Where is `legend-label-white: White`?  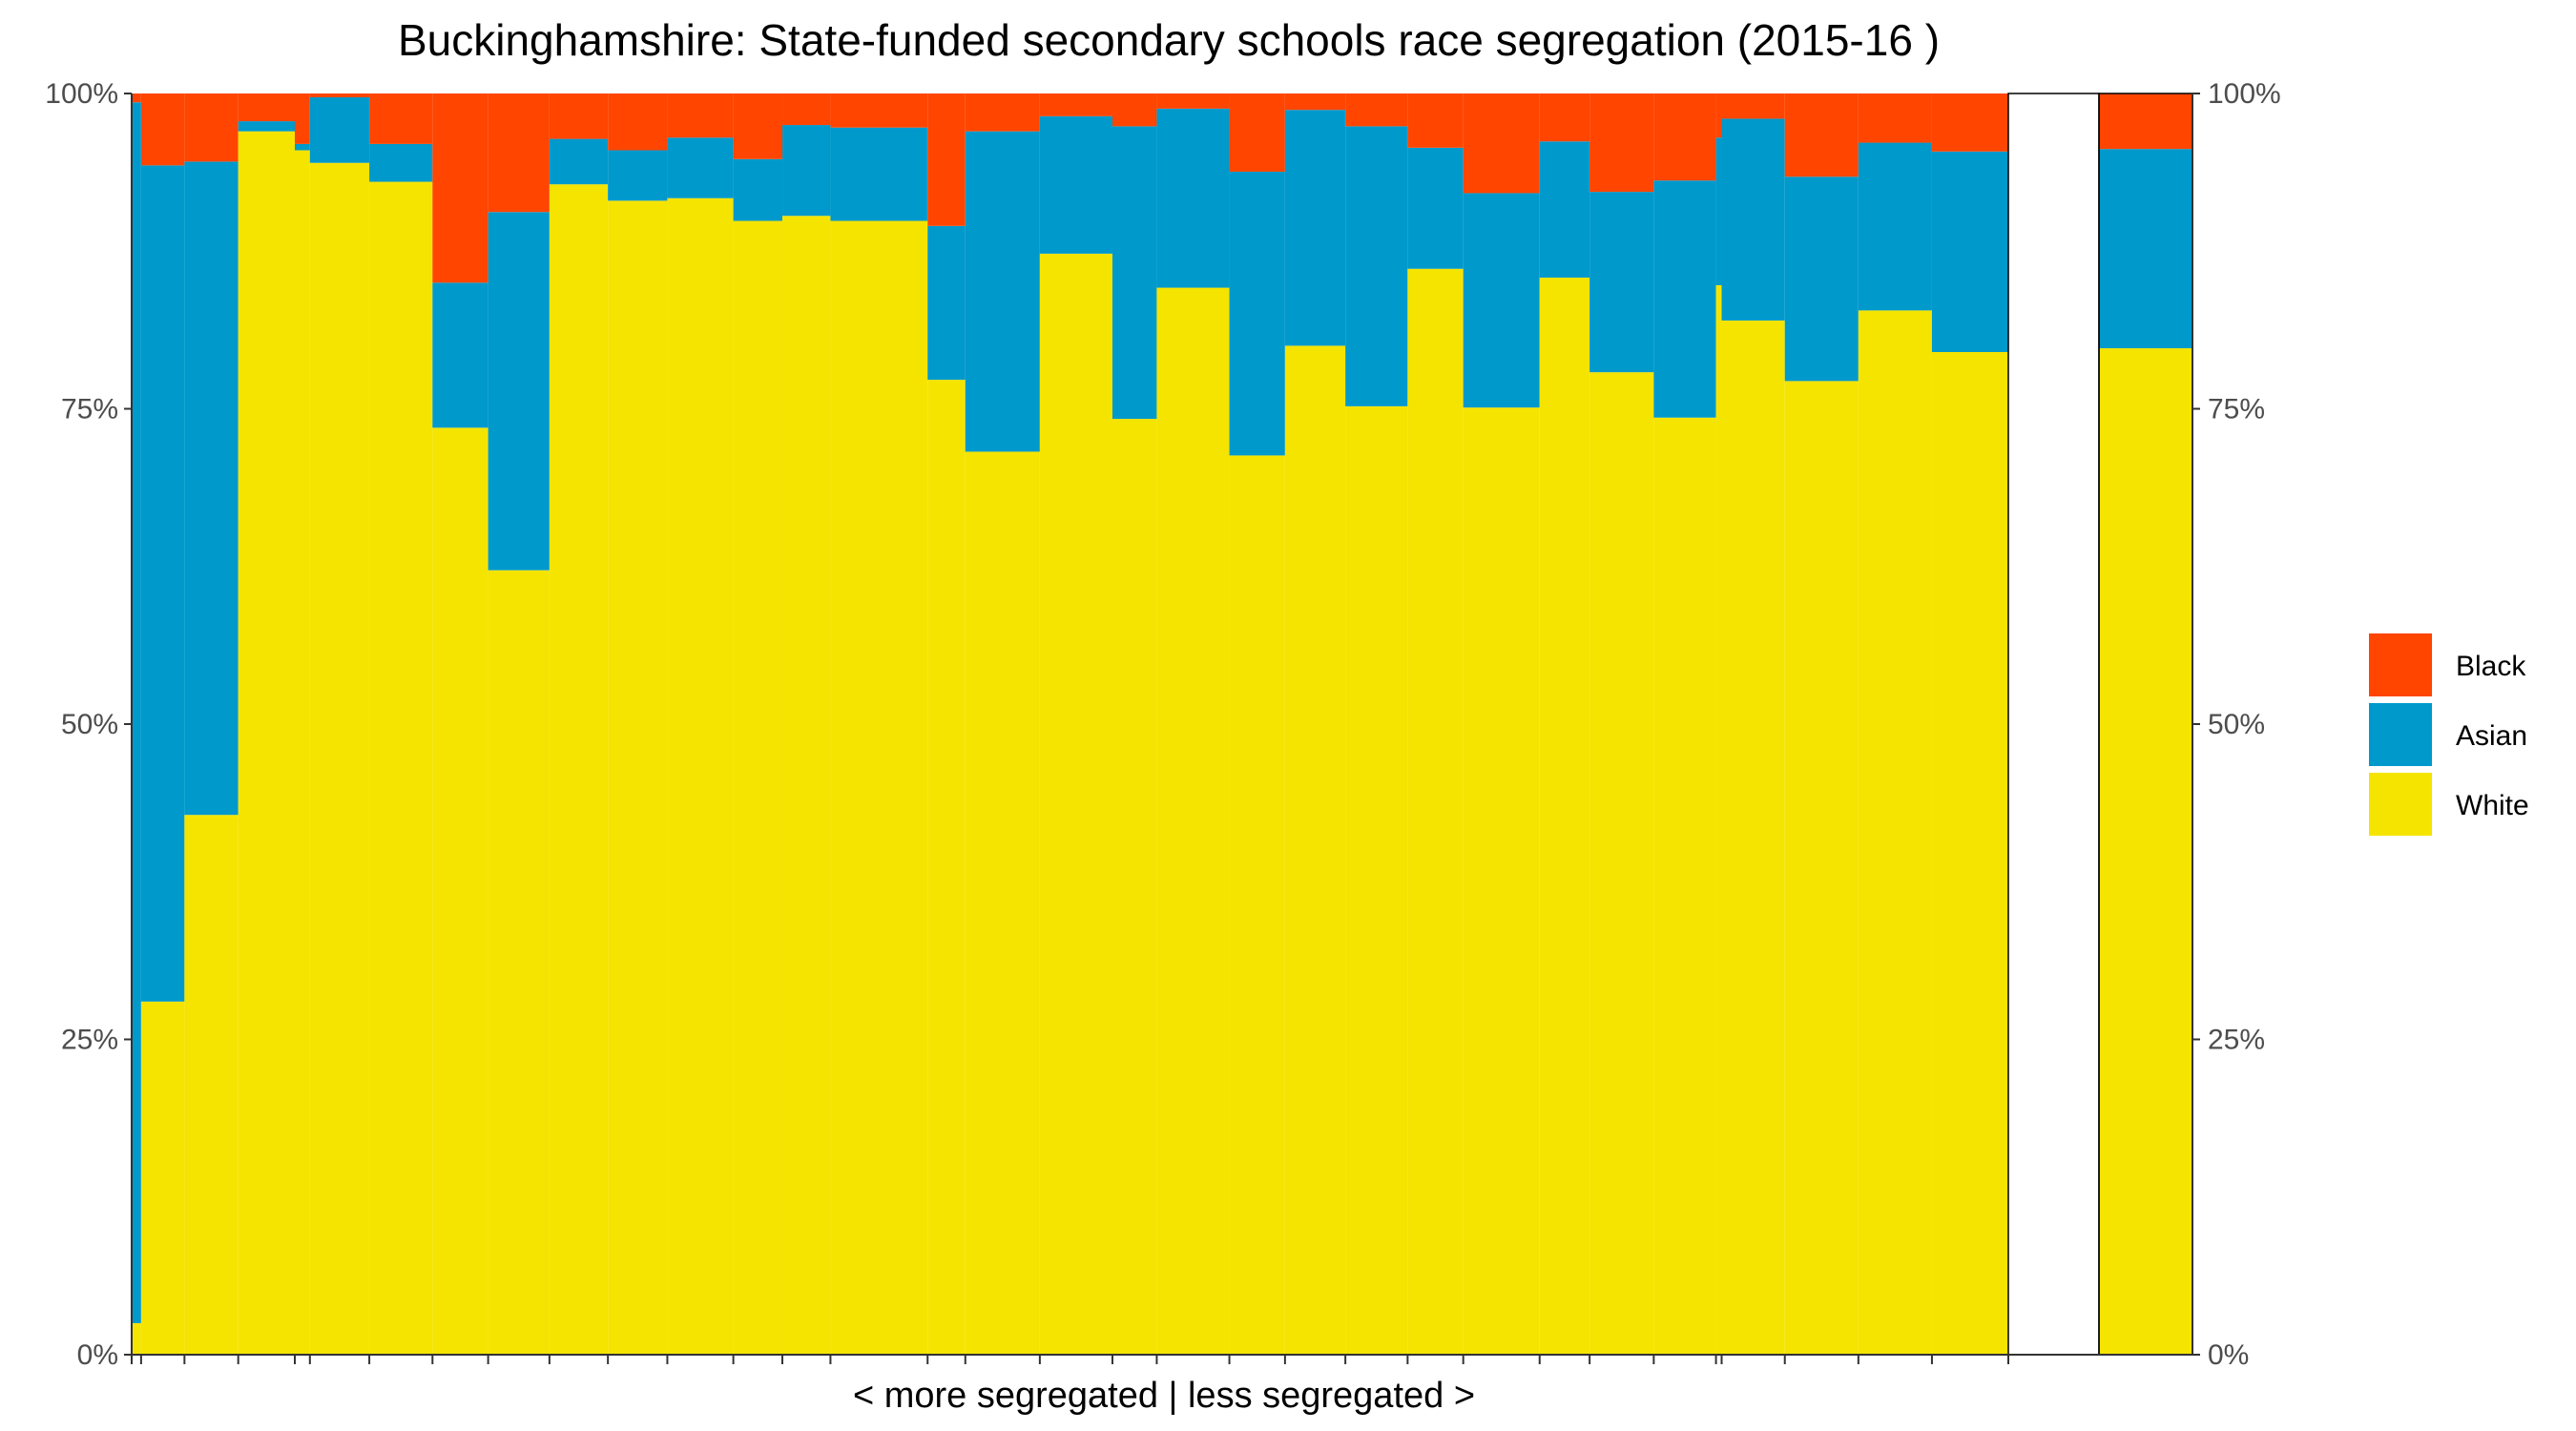 legend-label-white: White is located at coordinates (2492, 805).